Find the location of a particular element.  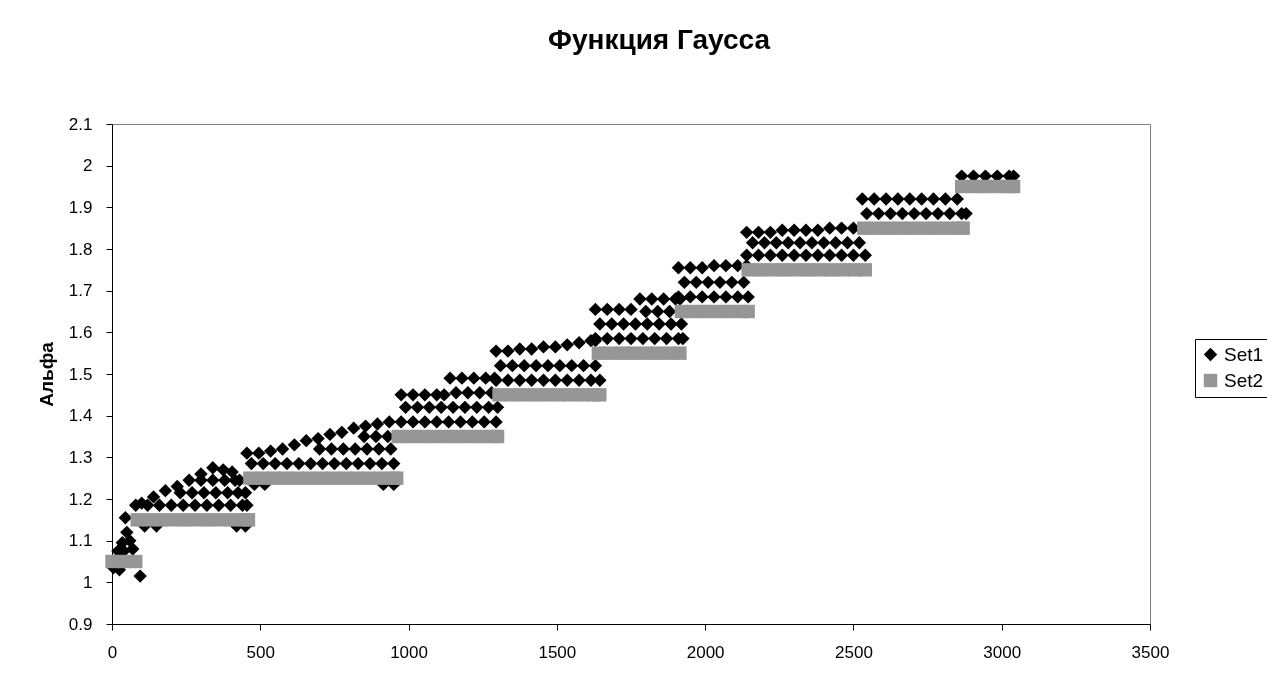

y-tick-label: 1.9 is located at coordinates (80, 207).